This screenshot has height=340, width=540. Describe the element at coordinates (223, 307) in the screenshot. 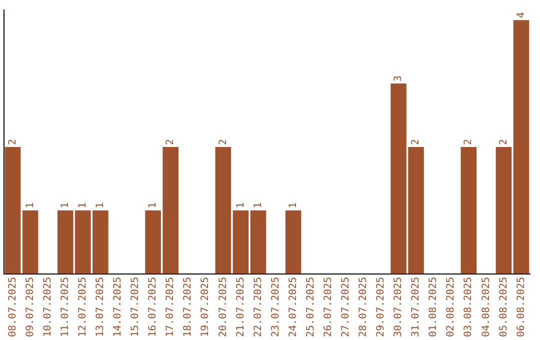

I see `x-tick-label: 20.07.2025` at that location.